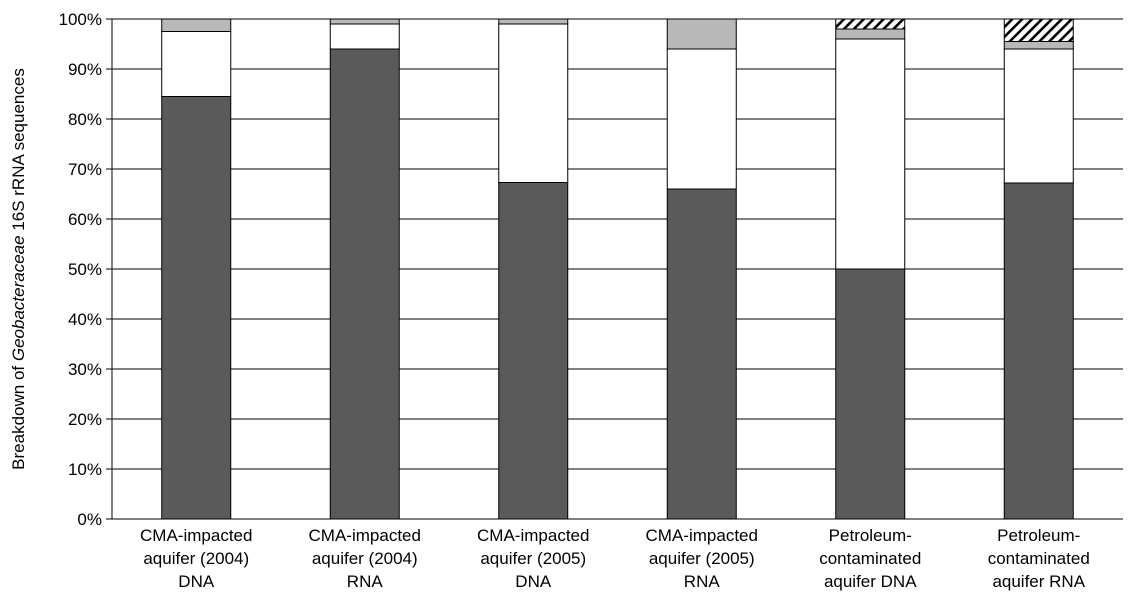 This screenshot has width=1130, height=604. I want to click on y-tick-label: 70%, so click(85, 169).